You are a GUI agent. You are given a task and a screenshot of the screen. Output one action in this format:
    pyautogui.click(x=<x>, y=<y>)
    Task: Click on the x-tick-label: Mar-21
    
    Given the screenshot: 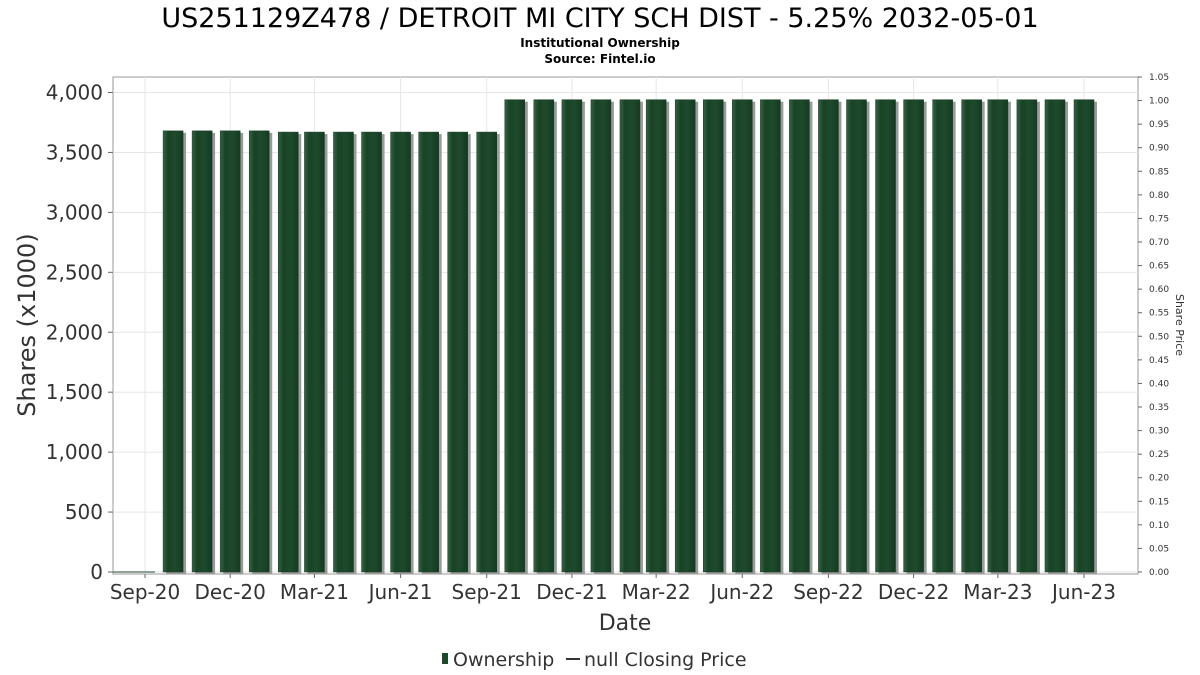 What is the action you would take?
    pyautogui.click(x=314, y=592)
    